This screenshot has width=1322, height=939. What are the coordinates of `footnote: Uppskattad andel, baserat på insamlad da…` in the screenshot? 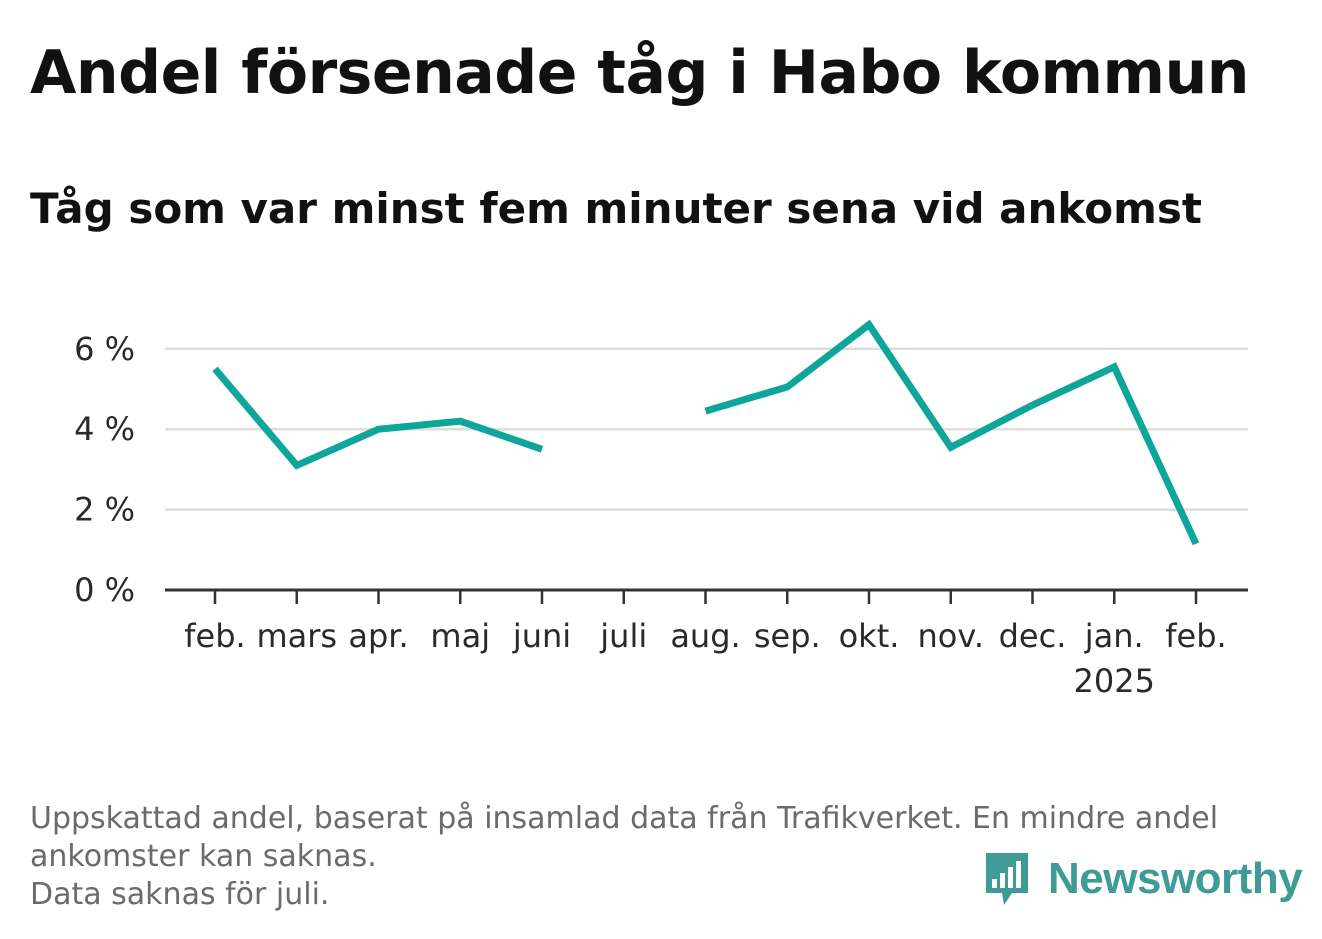 It's located at (655, 857).